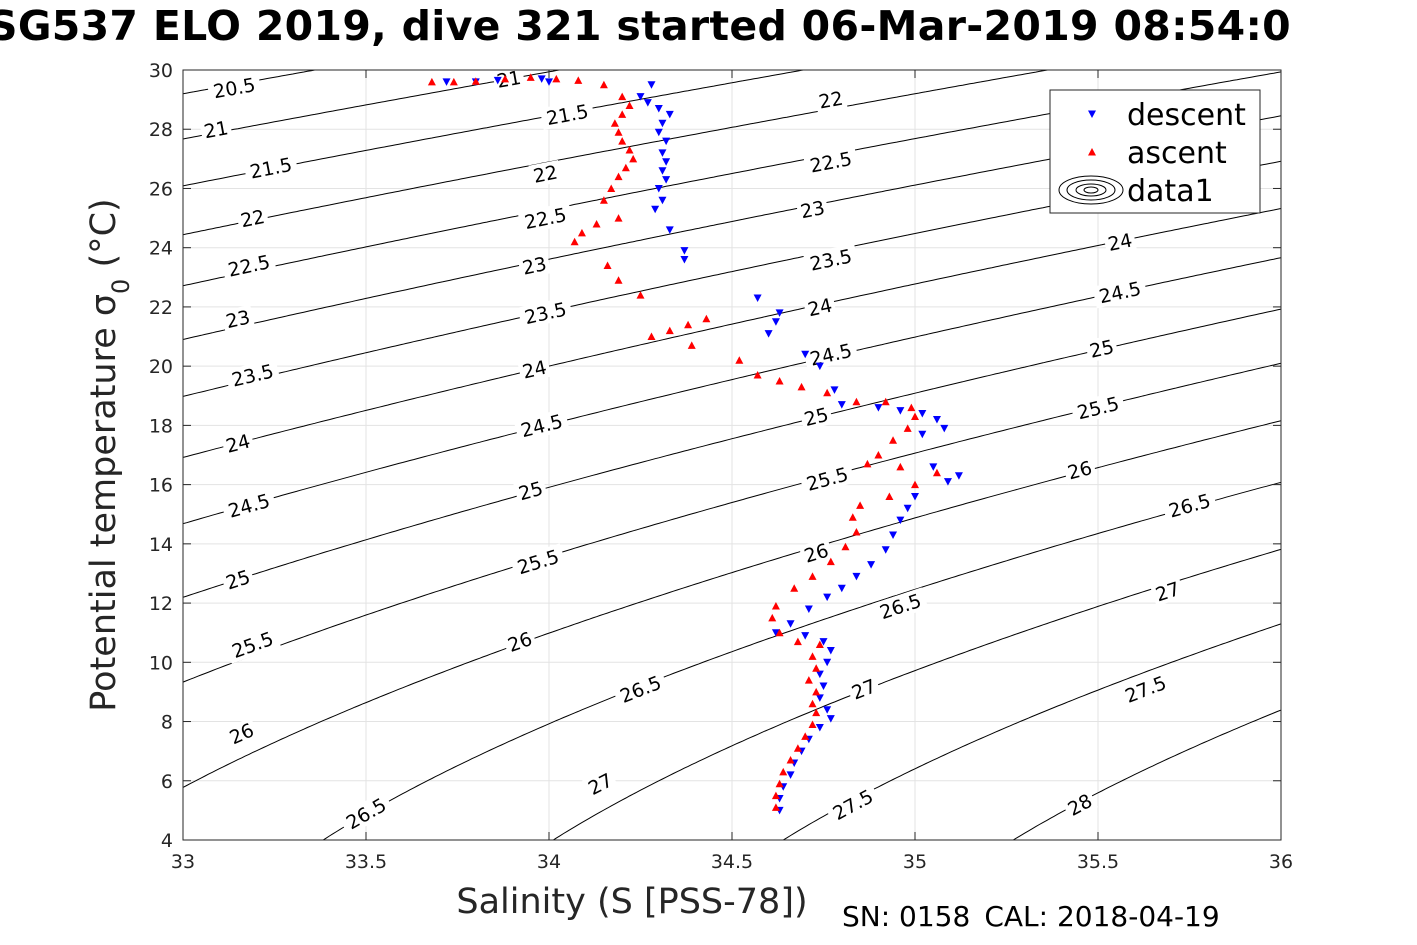  I want to click on y-tick-label: 14, so click(161, 545).